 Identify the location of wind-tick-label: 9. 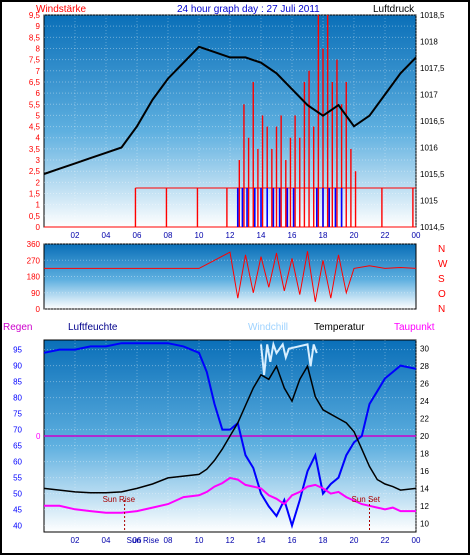
(38, 26).